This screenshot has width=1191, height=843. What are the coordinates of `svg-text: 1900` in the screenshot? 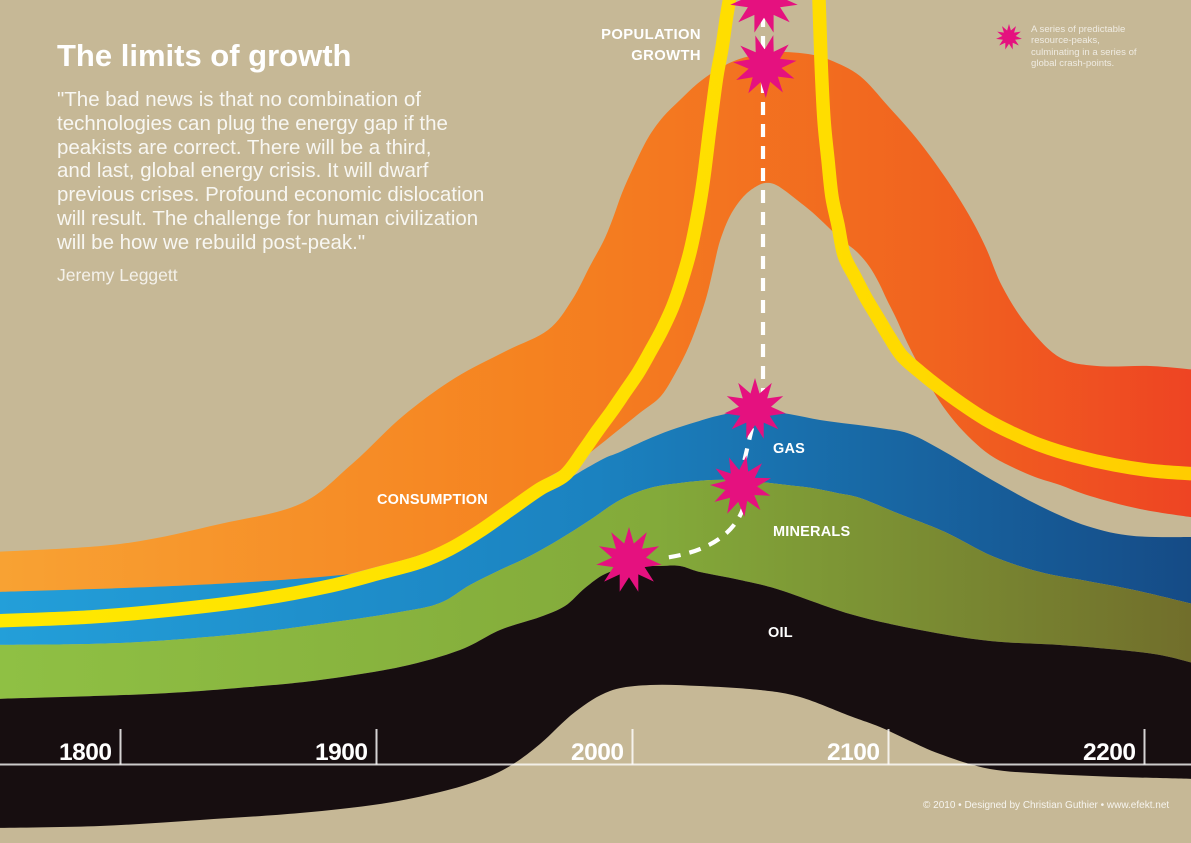 It's located at (341, 752).